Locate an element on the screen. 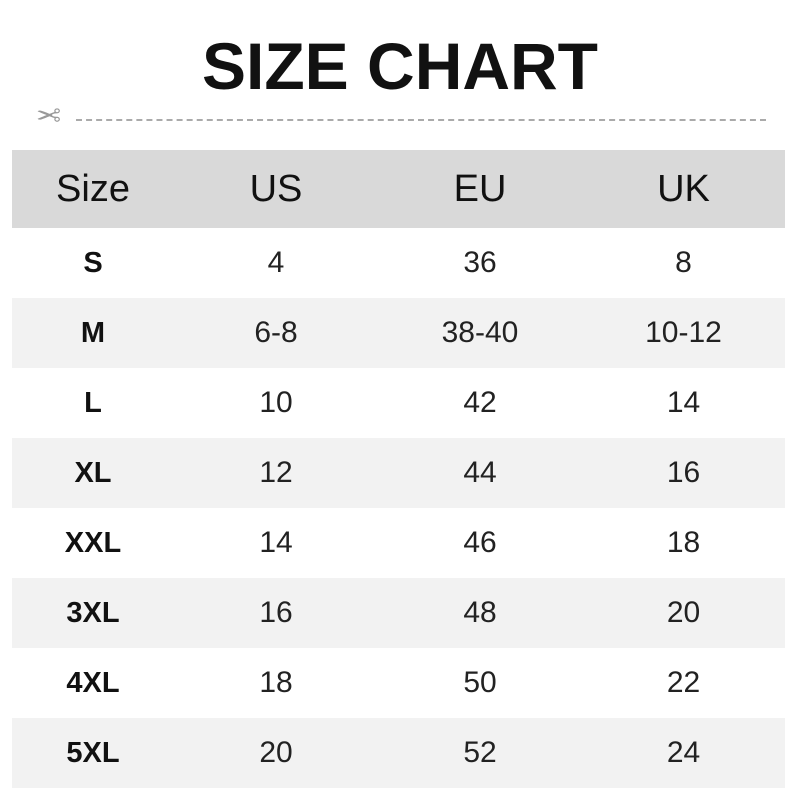 This screenshot has width=800, height=800. size-value-cell: 12 is located at coordinates (276, 473).